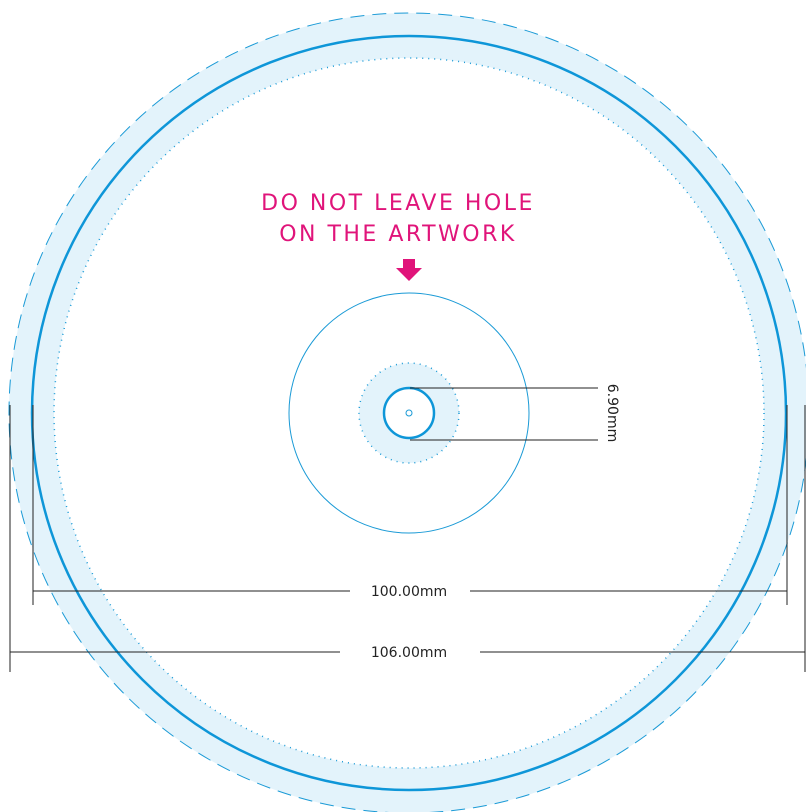 The image size is (806, 812). I want to click on inner-dimension: 100.00mm, so click(409, 592).